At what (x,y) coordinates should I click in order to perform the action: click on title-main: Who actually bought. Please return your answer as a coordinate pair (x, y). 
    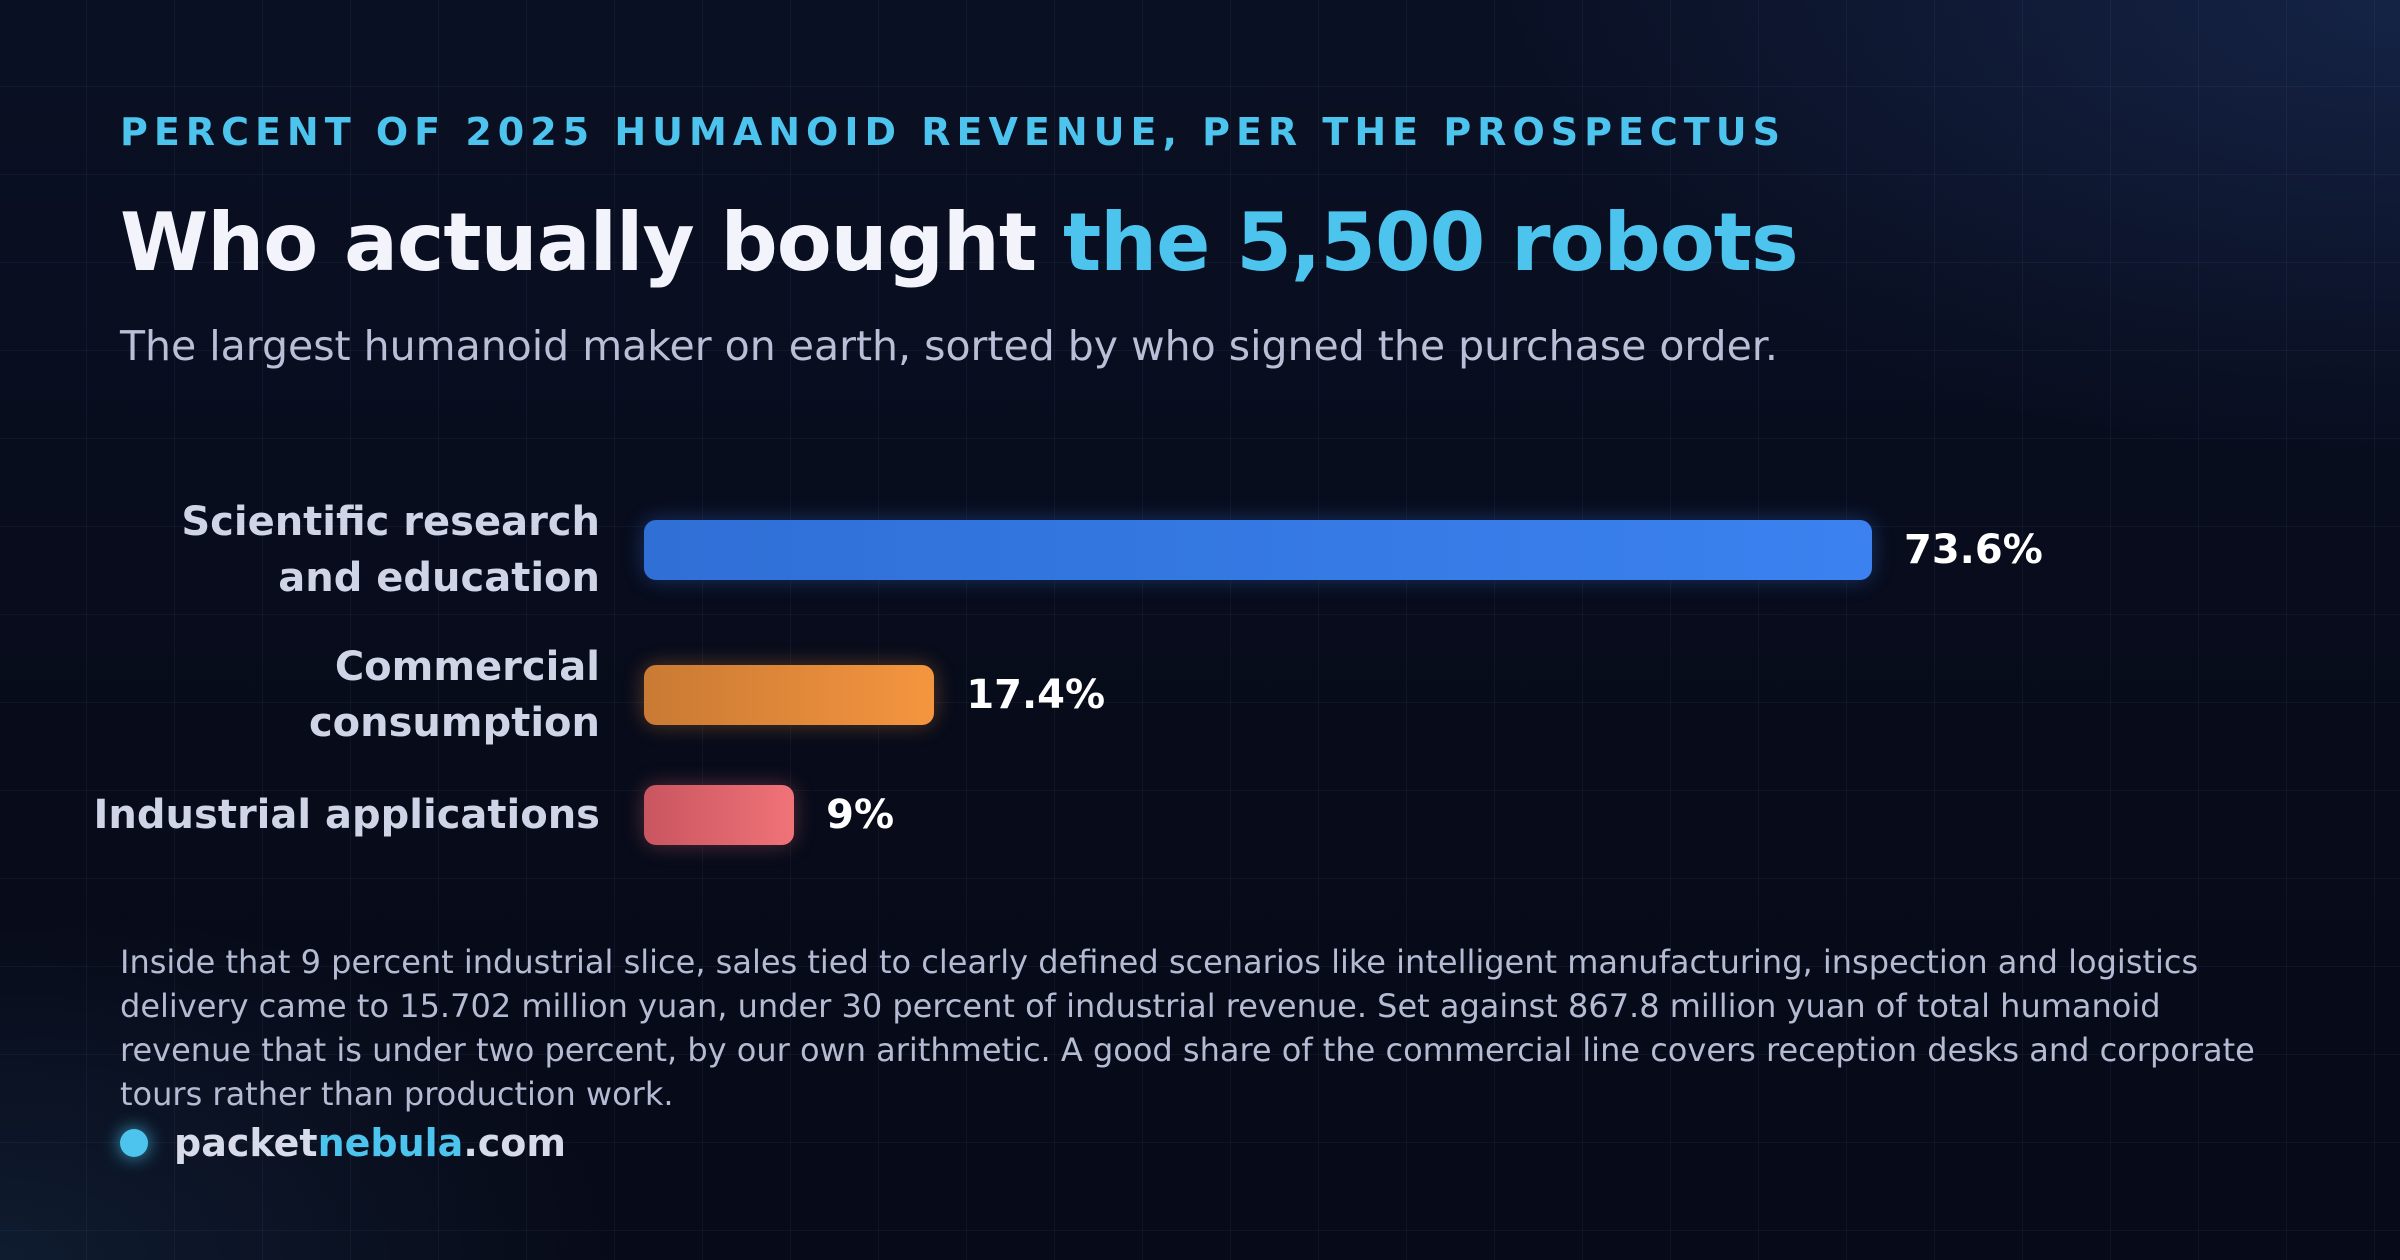
    Looking at the image, I should click on (591, 242).